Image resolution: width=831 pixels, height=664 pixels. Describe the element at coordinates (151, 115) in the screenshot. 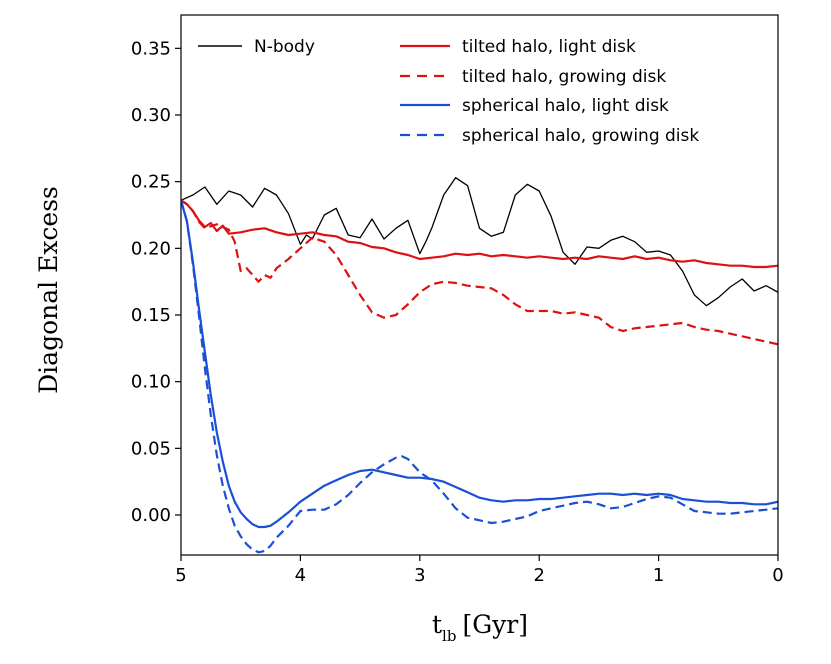

I see `y-tick-label: 0.30` at that location.